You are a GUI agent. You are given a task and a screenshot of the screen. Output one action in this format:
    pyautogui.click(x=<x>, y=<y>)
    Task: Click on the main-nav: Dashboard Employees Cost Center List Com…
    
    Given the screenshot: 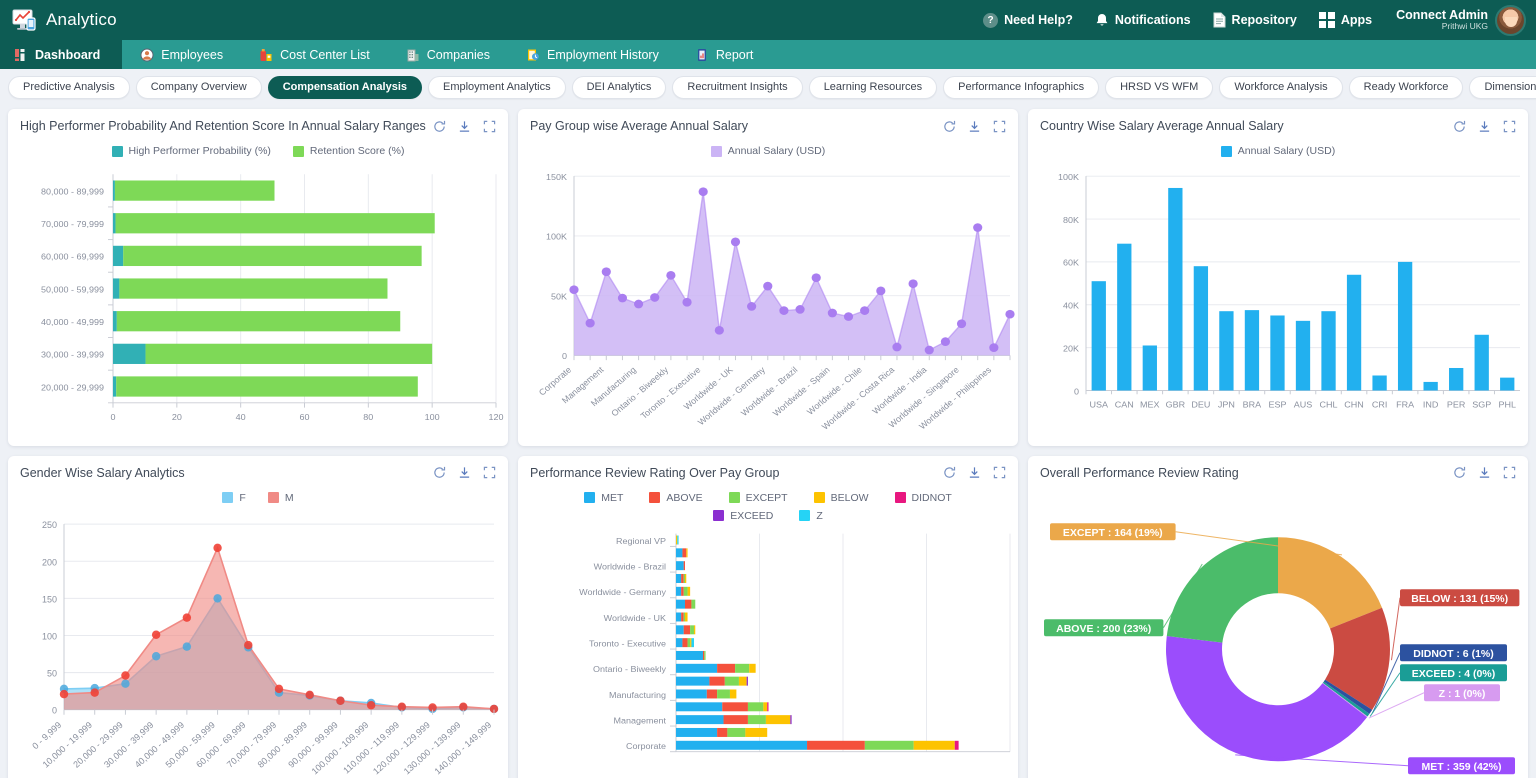 What is the action you would take?
    pyautogui.click(x=768, y=54)
    